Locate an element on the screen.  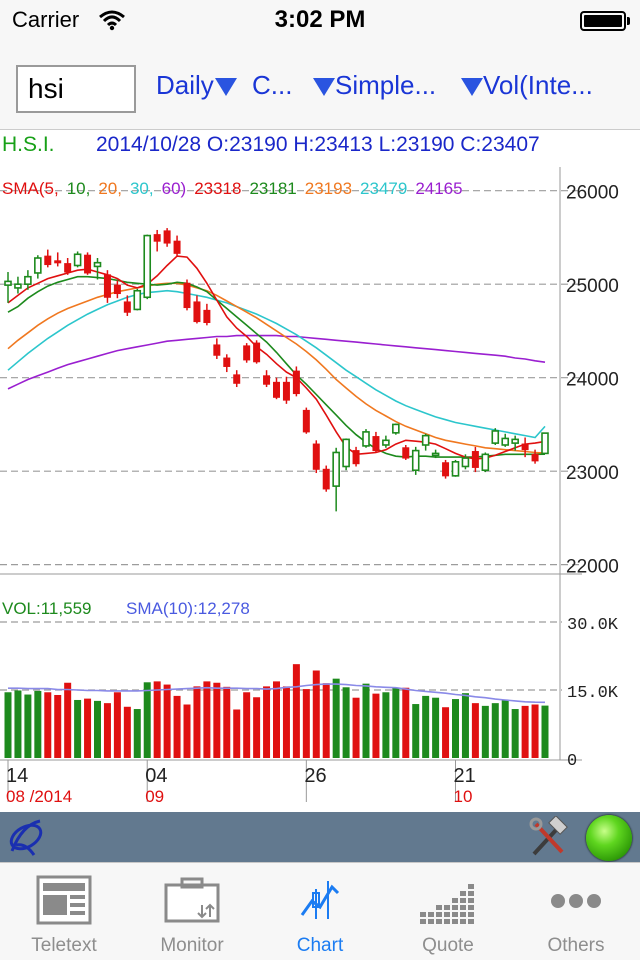
more-icon is located at coordinates (576, 901).